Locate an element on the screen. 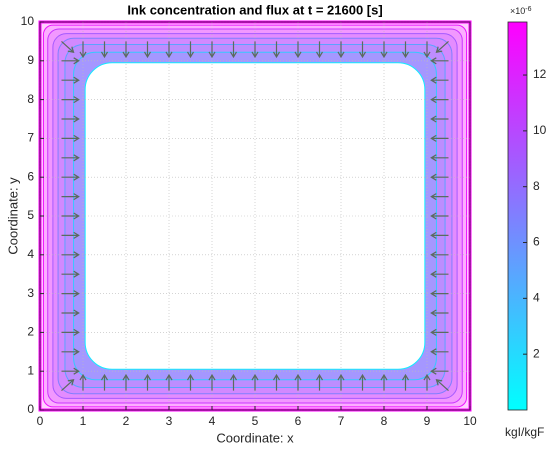  x-tick-label: 8 is located at coordinates (384, 421).